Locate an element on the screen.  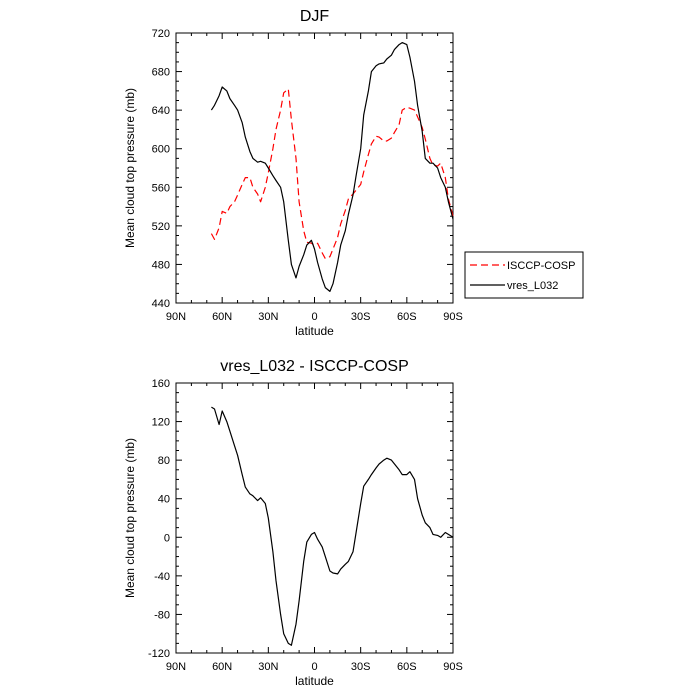
chart-title: vres_L032 - ISCCP-COSP is located at coordinates (314, 366).